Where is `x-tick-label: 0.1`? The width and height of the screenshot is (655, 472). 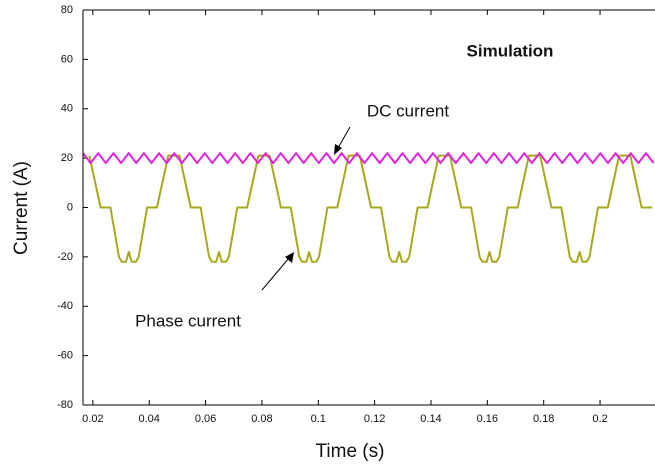
x-tick-label: 0.1 is located at coordinates (318, 419).